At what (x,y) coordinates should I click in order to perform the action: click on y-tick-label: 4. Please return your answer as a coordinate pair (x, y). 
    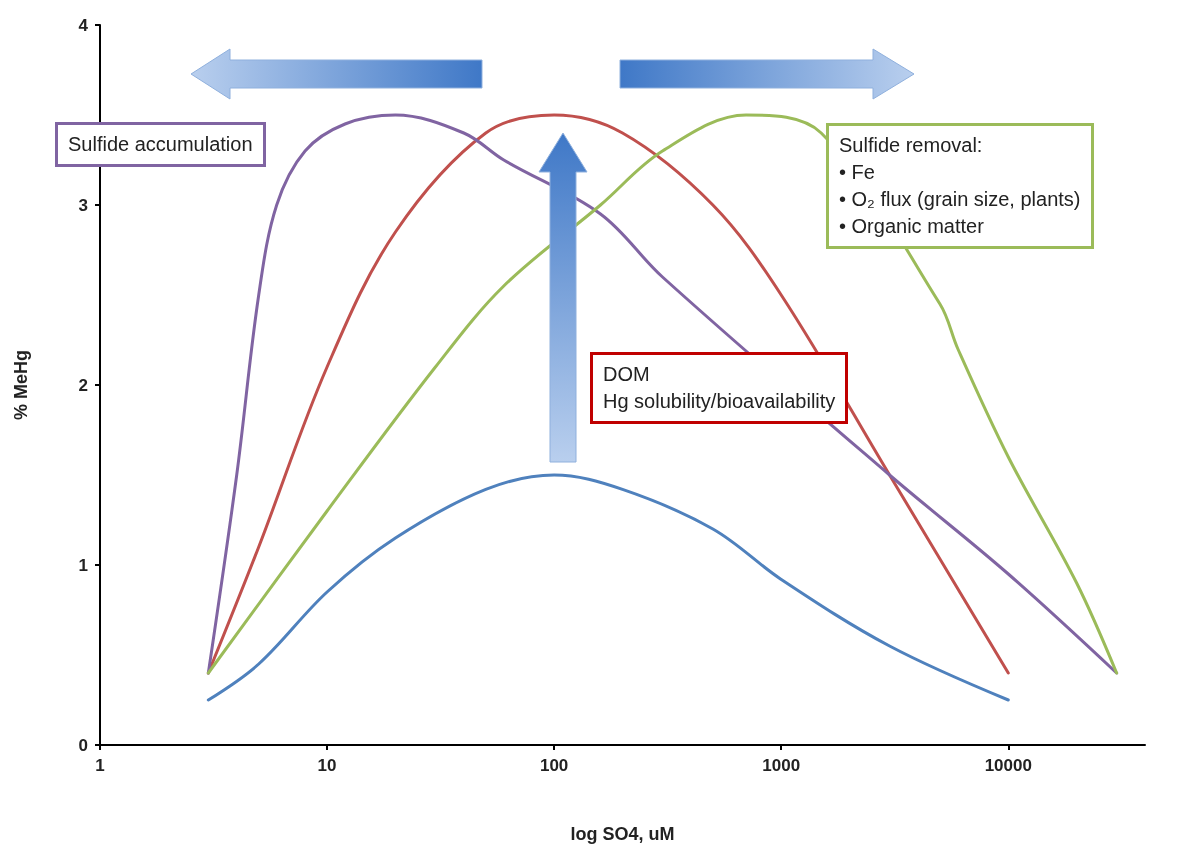
    Looking at the image, I should click on (83, 25).